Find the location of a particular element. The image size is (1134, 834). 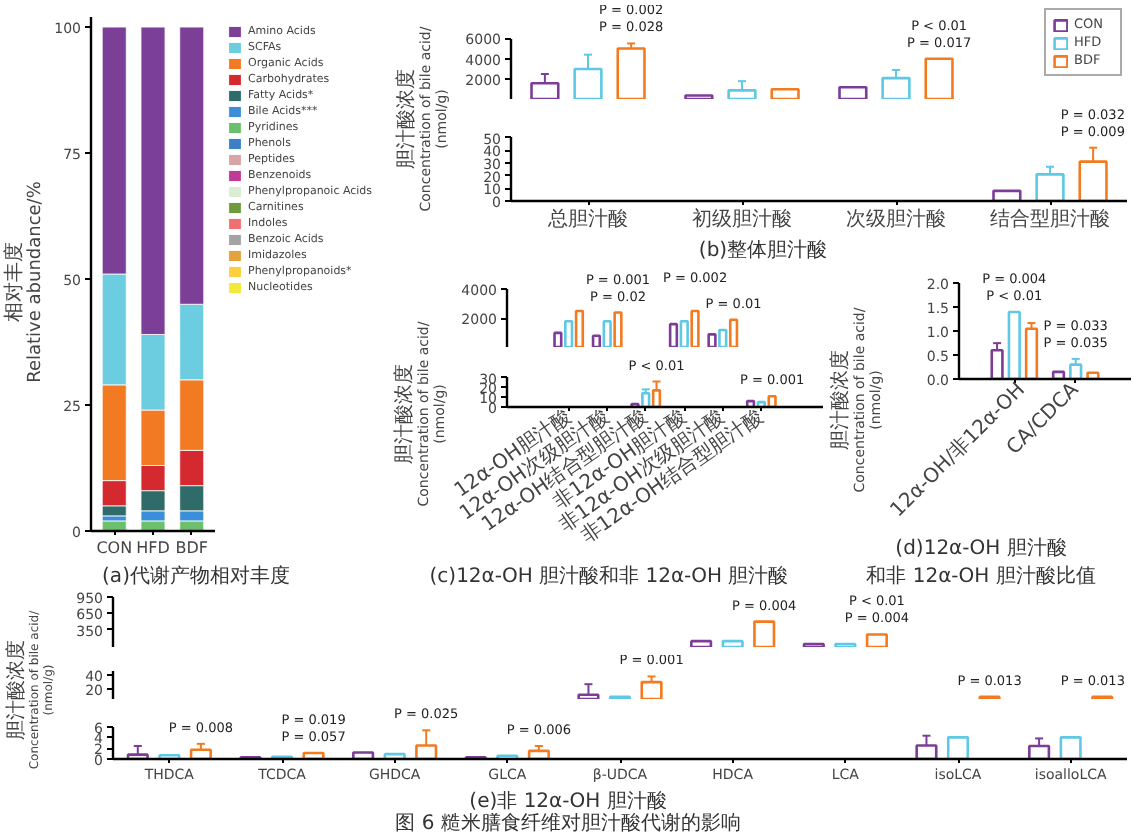

x-tick-label: 总胆汁酸 is located at coordinates (587, 219).